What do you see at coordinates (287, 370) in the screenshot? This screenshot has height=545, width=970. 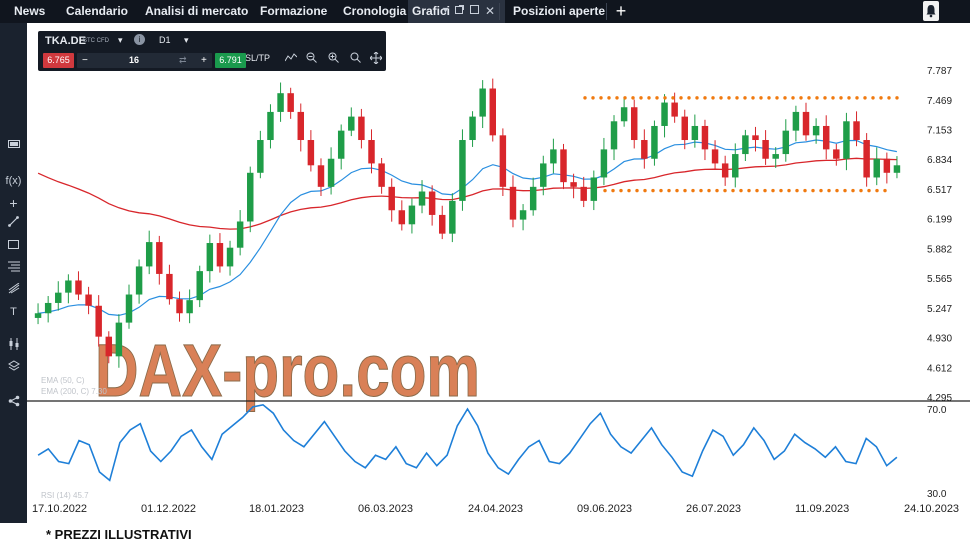 I see `watermark-text: DAX-pro.com` at bounding box center [287, 370].